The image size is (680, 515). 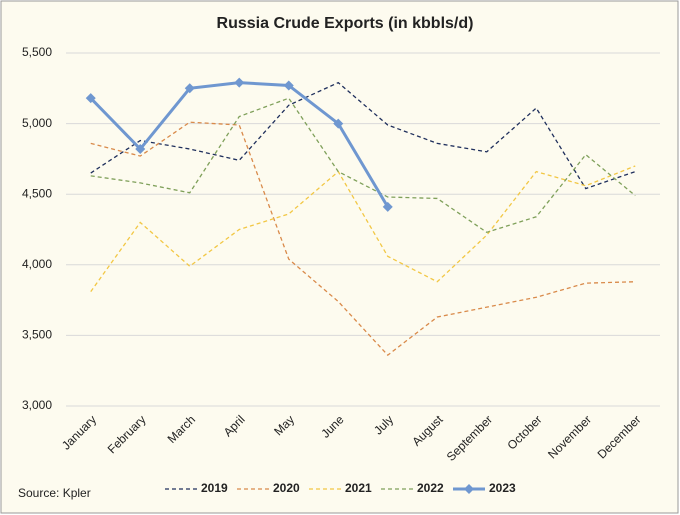 I want to click on y-tick-label: 4,500, so click(x=37, y=193).